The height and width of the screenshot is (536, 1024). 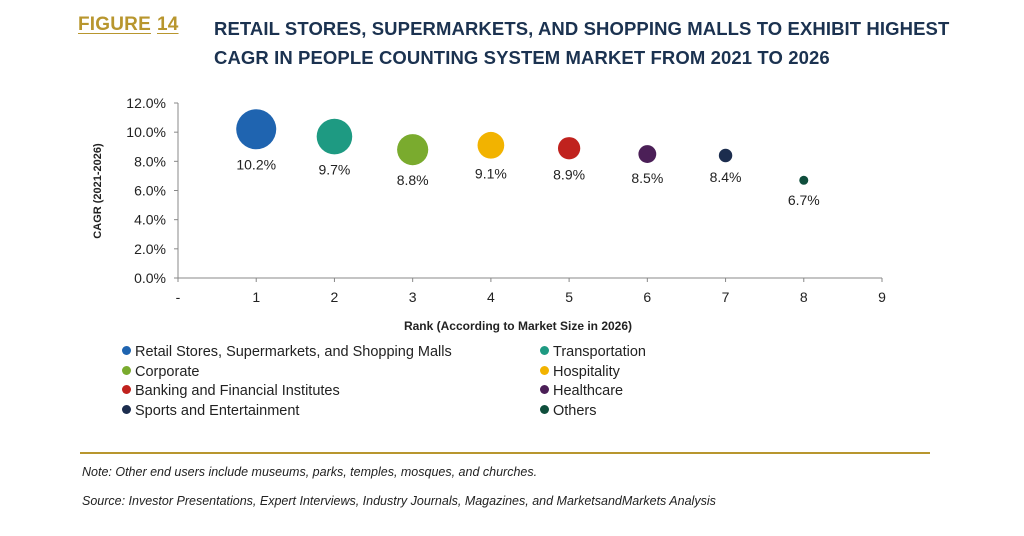 I want to click on legend-item: Sports and Entertainment, so click(x=210, y=411).